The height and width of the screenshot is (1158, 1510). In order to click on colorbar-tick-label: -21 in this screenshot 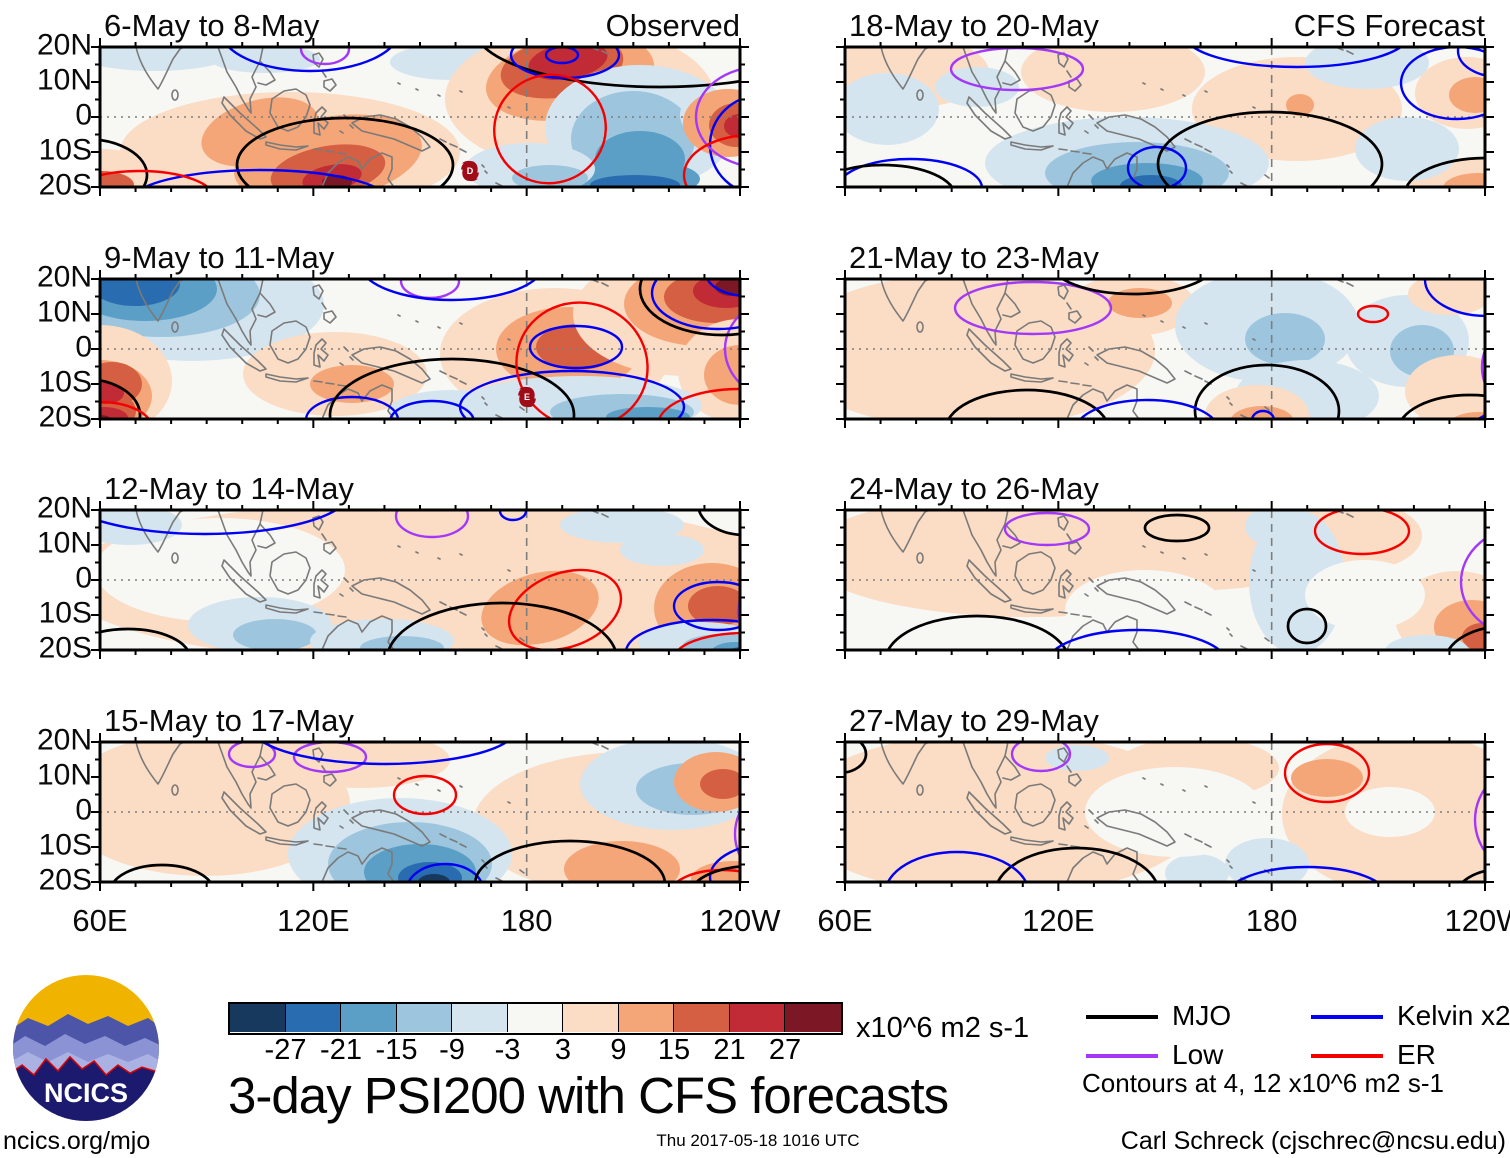, I will do `click(341, 1050)`.